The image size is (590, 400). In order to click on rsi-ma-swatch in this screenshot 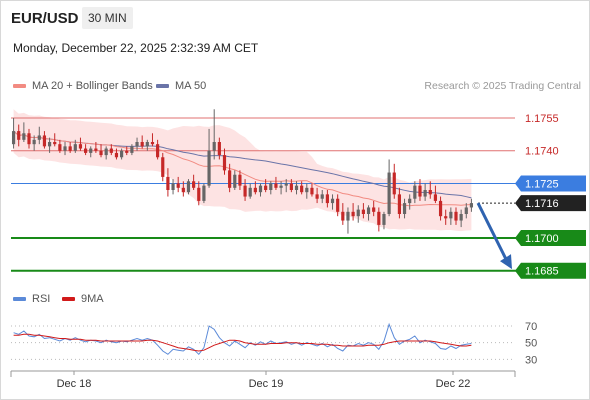, I will do `click(68, 299)`.